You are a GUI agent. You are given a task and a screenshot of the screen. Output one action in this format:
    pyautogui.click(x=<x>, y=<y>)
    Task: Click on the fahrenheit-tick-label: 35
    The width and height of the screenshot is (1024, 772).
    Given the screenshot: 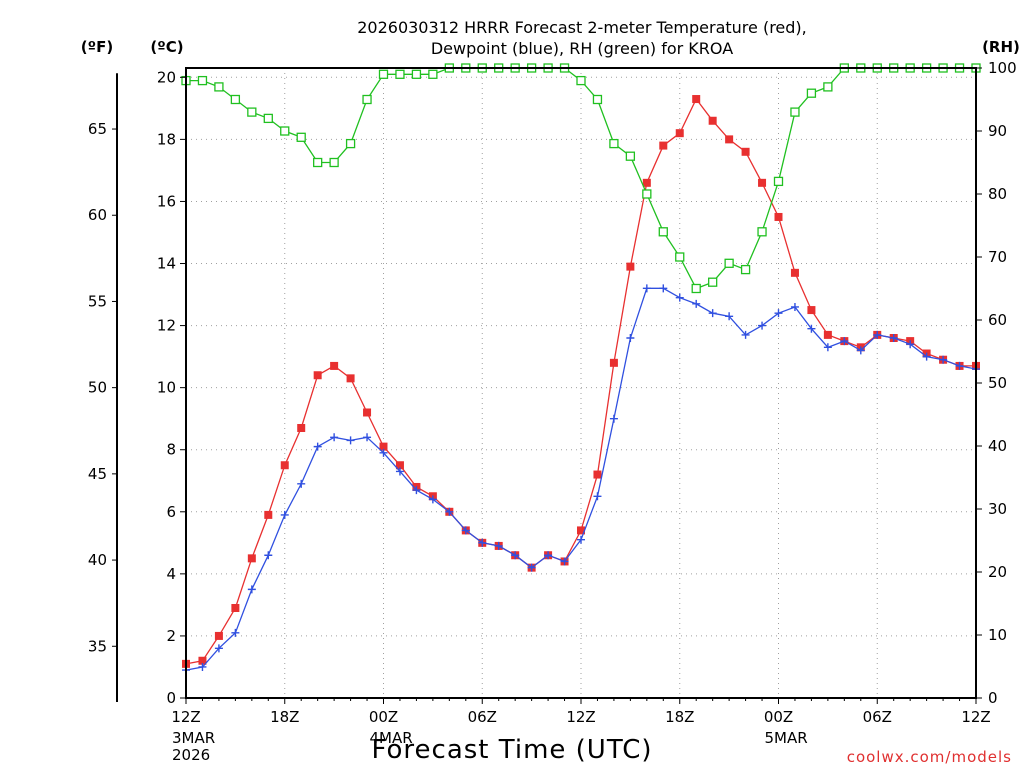 What is the action you would take?
    pyautogui.click(x=97, y=646)
    